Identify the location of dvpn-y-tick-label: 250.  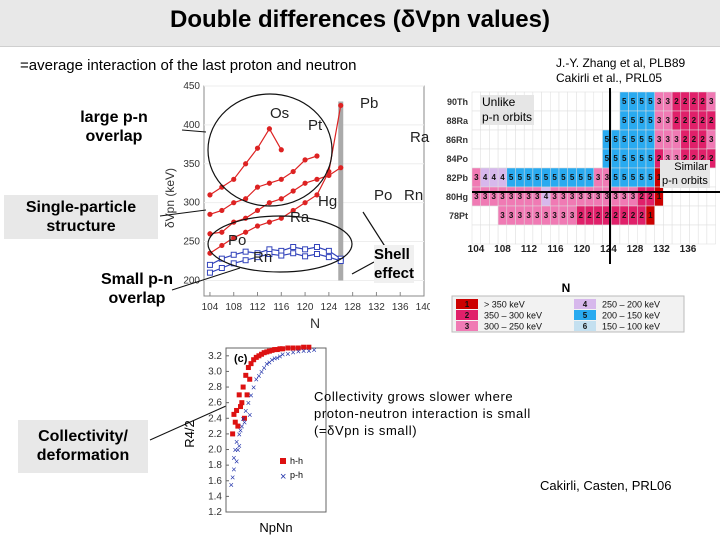
(191, 242).